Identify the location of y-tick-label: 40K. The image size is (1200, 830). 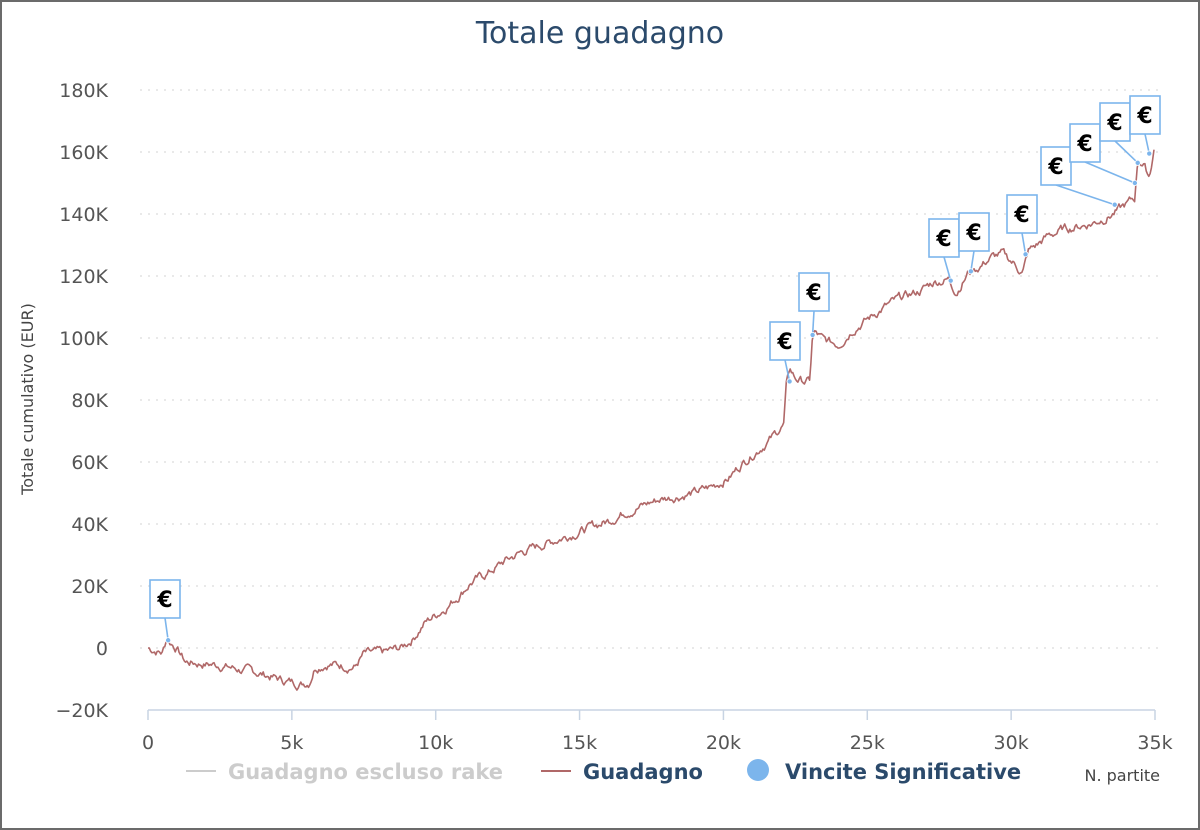
(89, 525).